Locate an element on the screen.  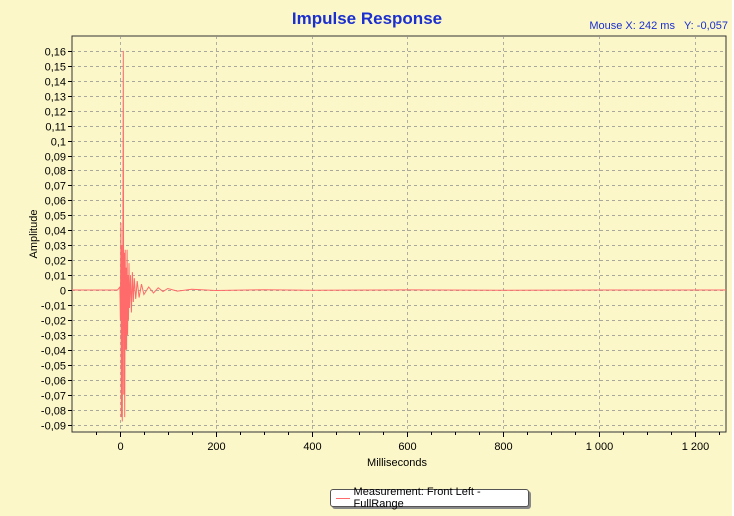
mouse-x-value: 242 ms is located at coordinates (656, 26).